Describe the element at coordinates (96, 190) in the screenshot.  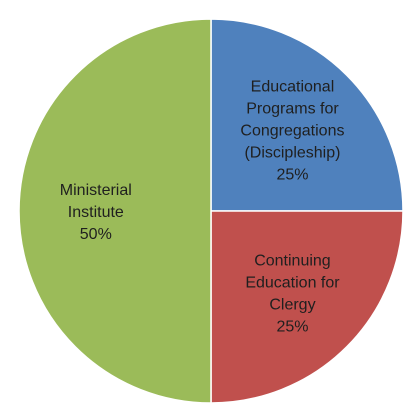
I see `pie-slice-category-label: Ministerial` at that location.